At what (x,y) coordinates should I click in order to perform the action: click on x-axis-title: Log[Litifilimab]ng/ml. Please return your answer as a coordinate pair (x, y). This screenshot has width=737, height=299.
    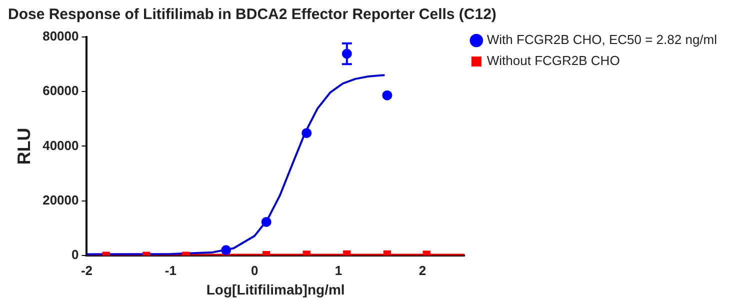
    Looking at the image, I should click on (275, 289).